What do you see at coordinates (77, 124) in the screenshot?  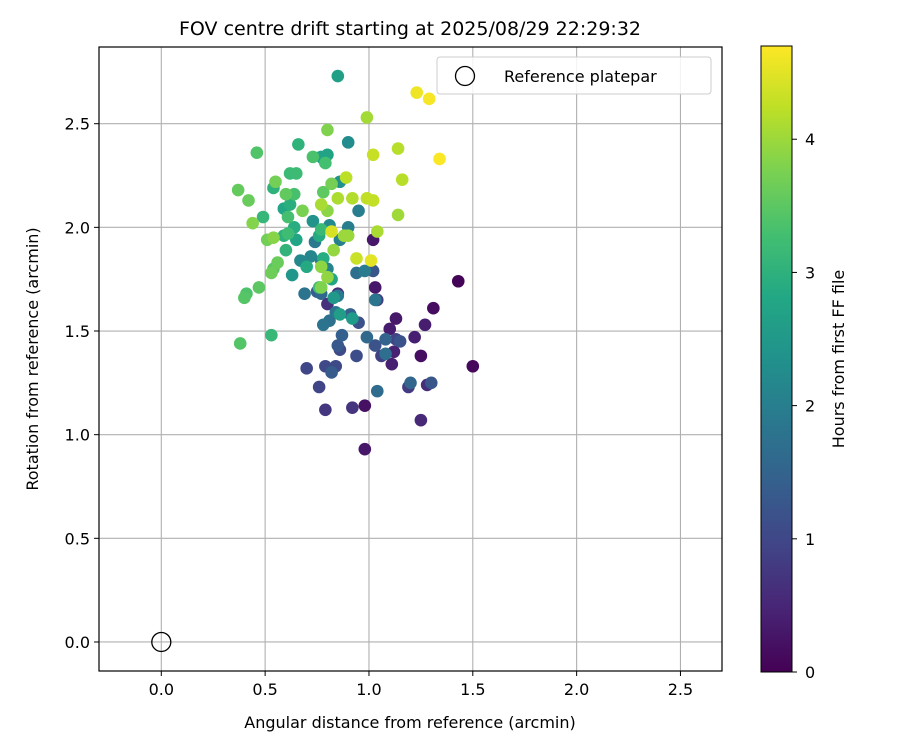 I see `y-tick-label: 2.5` at bounding box center [77, 124].